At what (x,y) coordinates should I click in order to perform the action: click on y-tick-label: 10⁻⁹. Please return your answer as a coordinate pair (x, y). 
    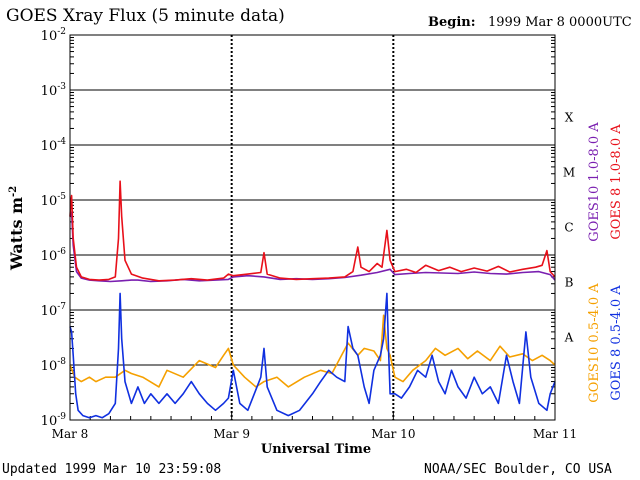
    Looking at the image, I should click on (54, 420).